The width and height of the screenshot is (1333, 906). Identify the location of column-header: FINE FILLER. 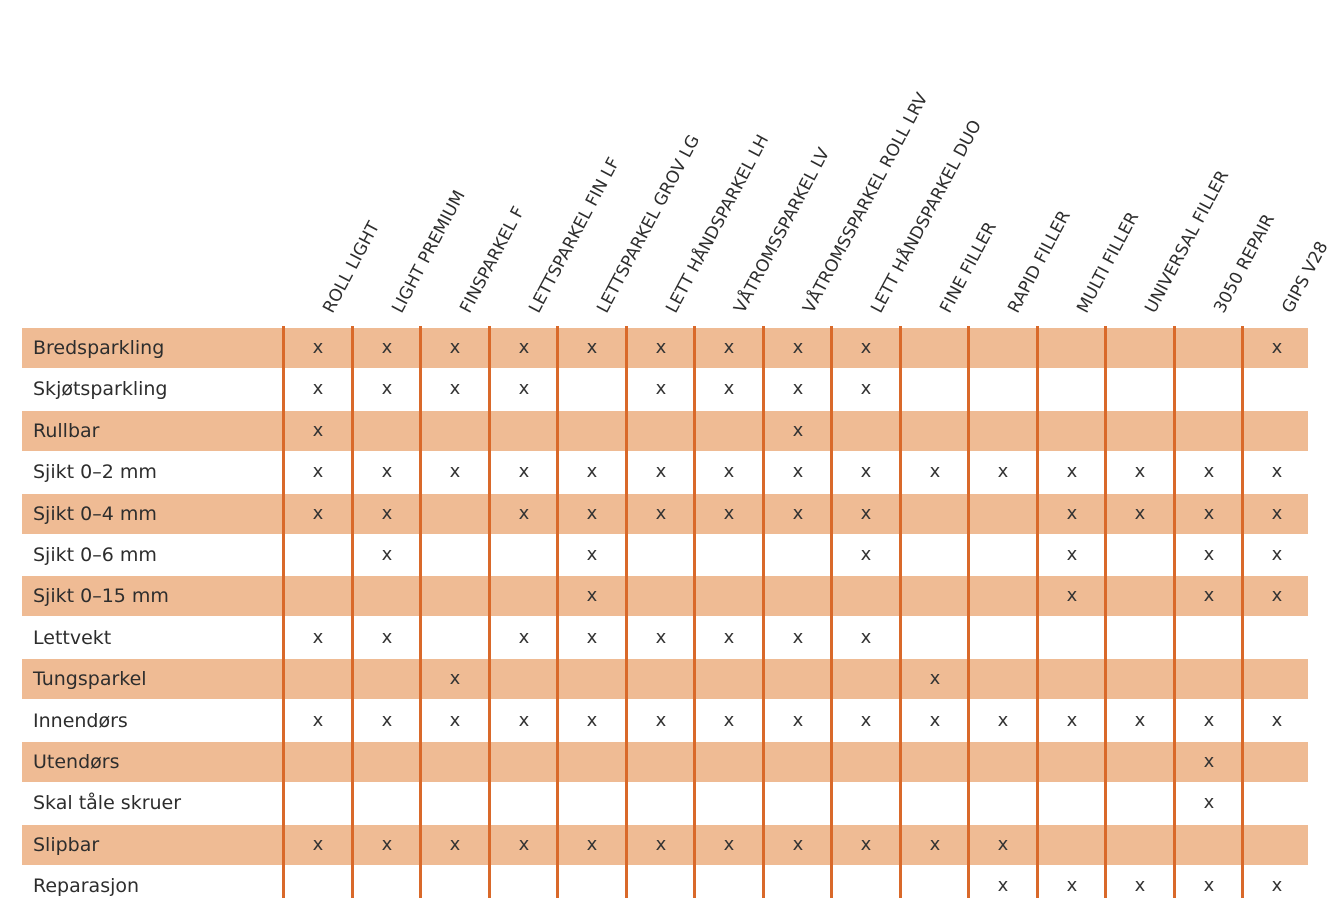
(968, 267).